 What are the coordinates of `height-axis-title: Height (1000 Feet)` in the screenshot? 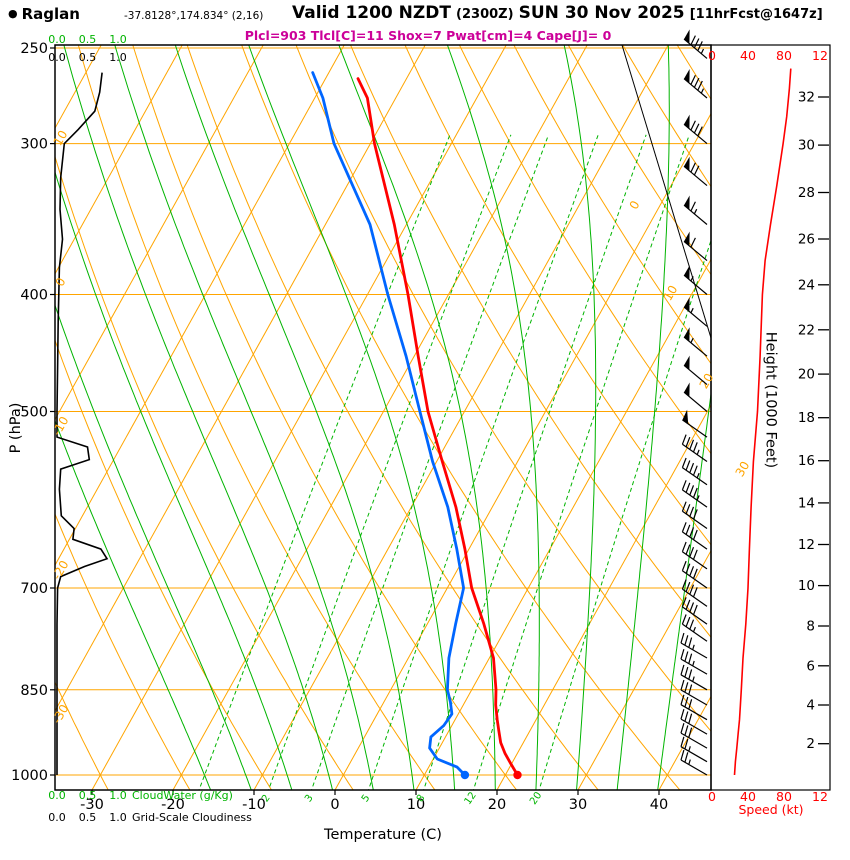 It's located at (770, 400).